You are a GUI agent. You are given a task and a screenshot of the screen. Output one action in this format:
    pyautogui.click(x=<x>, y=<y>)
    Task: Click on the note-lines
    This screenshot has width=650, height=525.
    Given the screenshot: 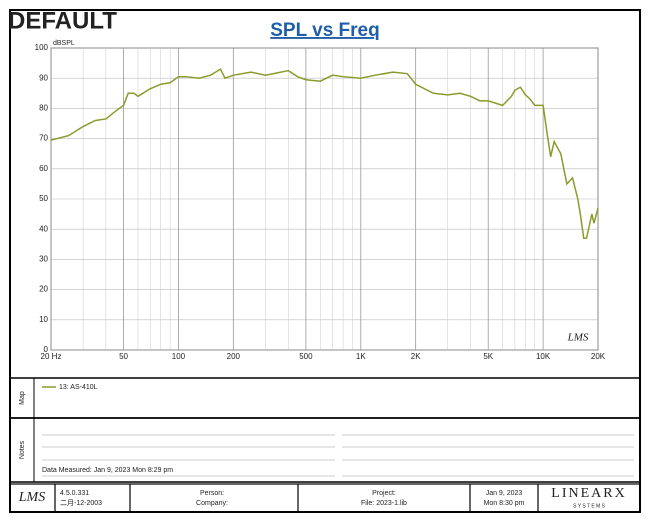 What is the action you would take?
    pyautogui.click(x=338, y=455)
    